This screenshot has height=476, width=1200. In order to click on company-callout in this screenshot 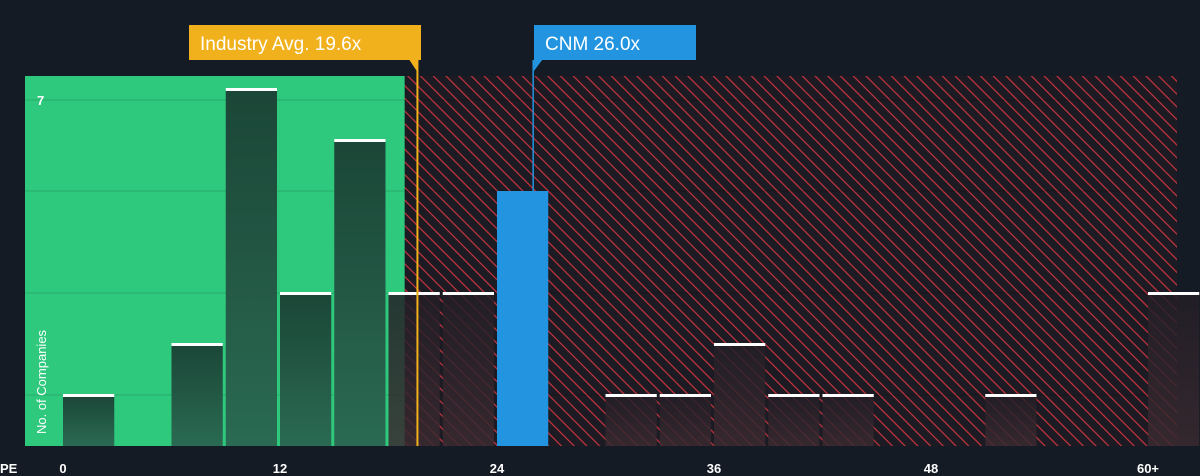, I will do `click(615, 42)`.